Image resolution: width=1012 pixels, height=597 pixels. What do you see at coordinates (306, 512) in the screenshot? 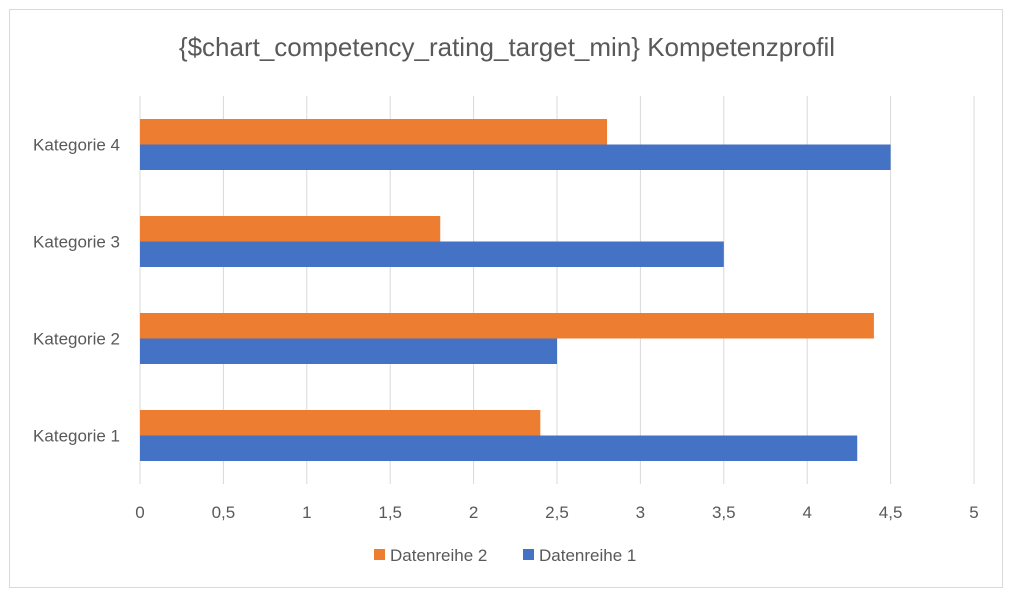
I see `x-tick-label: 1` at bounding box center [306, 512].